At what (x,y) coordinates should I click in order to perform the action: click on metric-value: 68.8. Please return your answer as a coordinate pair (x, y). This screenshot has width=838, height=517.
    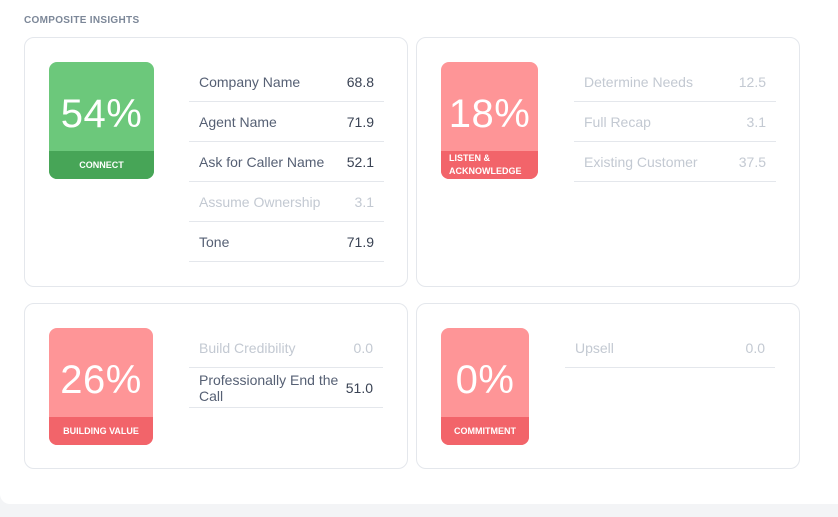
    Looking at the image, I should click on (360, 81).